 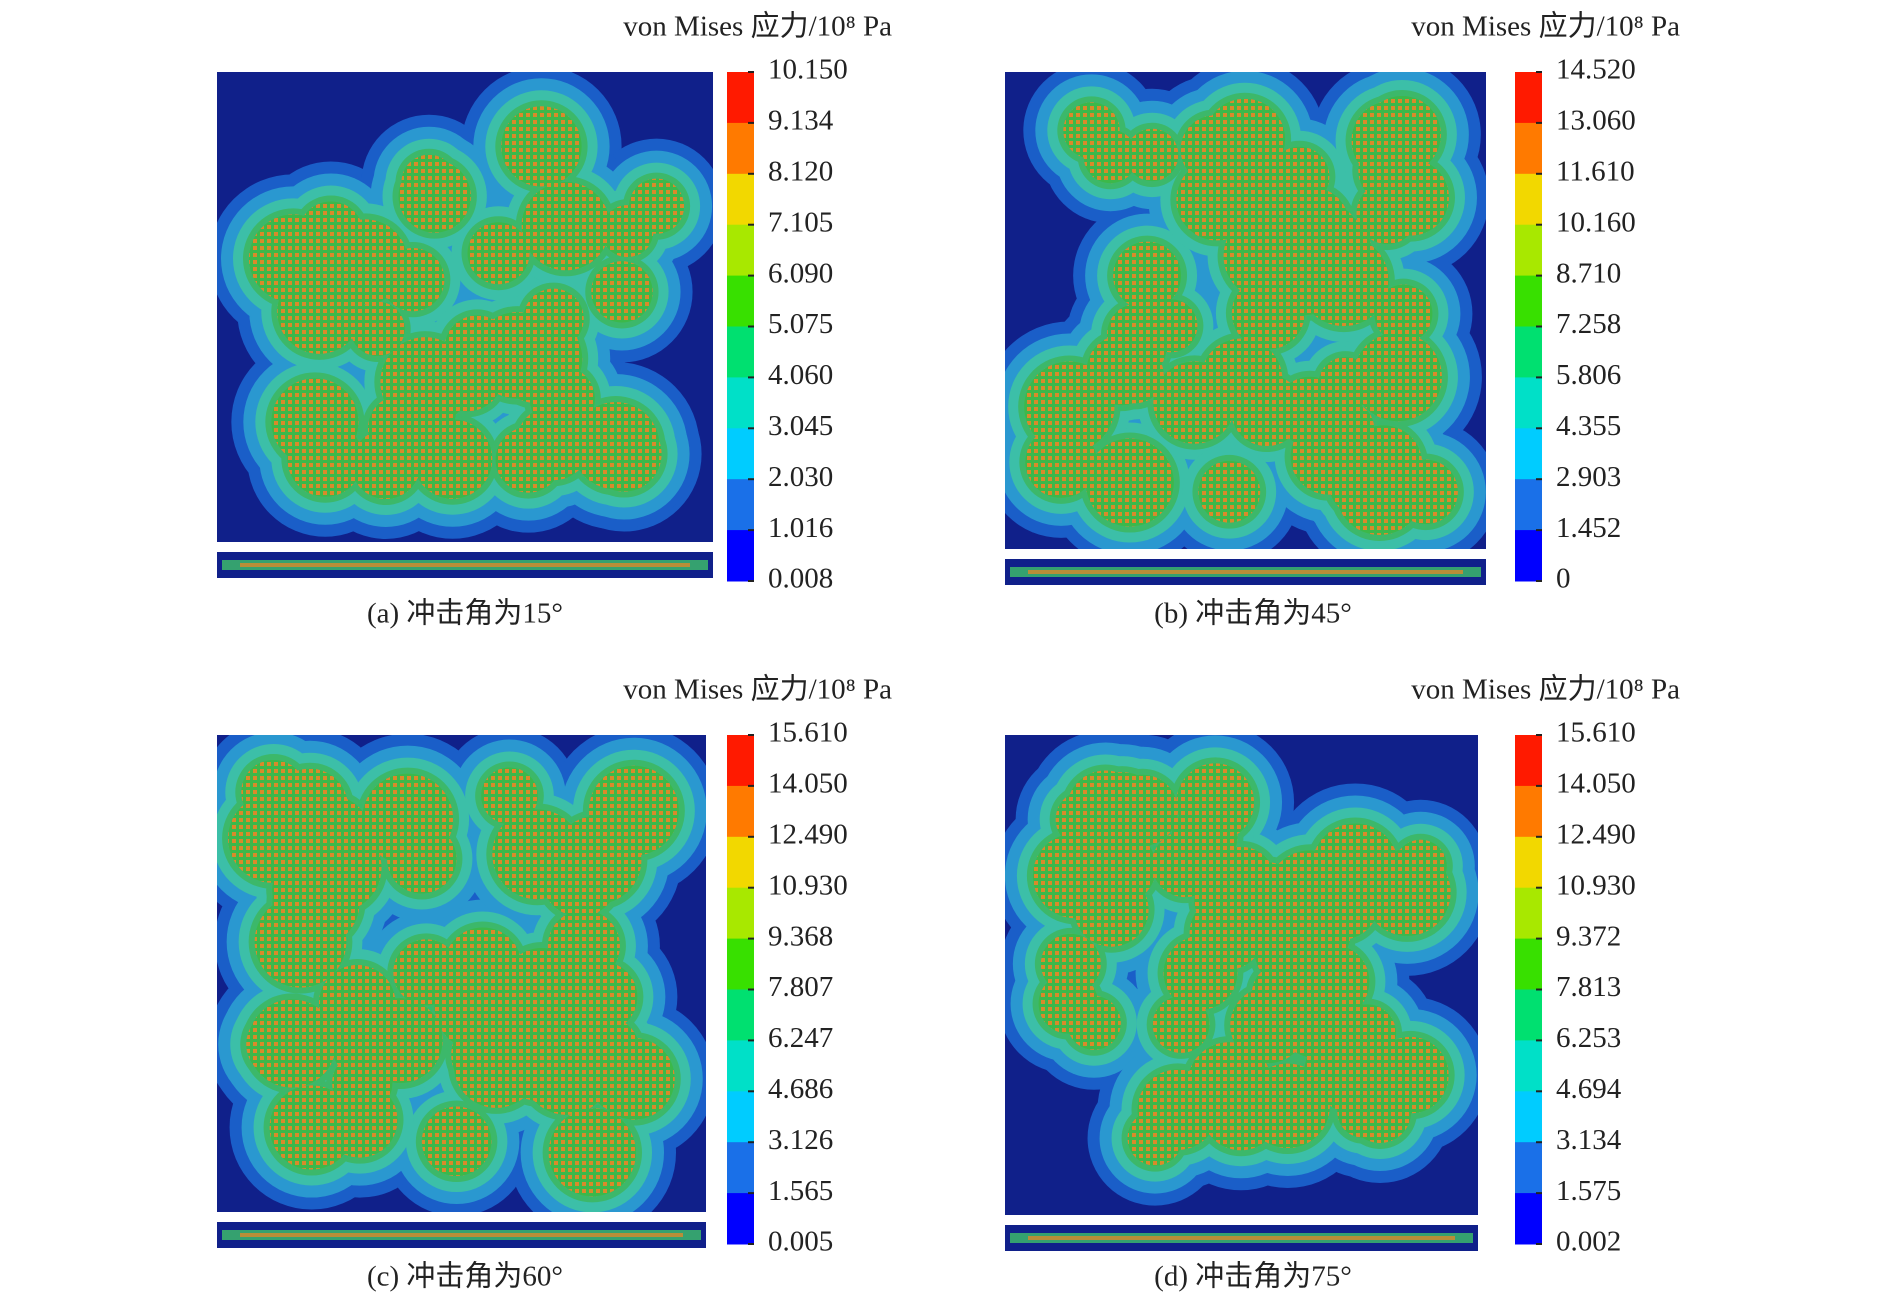 I want to click on colorbar-label: 9.368, so click(x=800, y=936).